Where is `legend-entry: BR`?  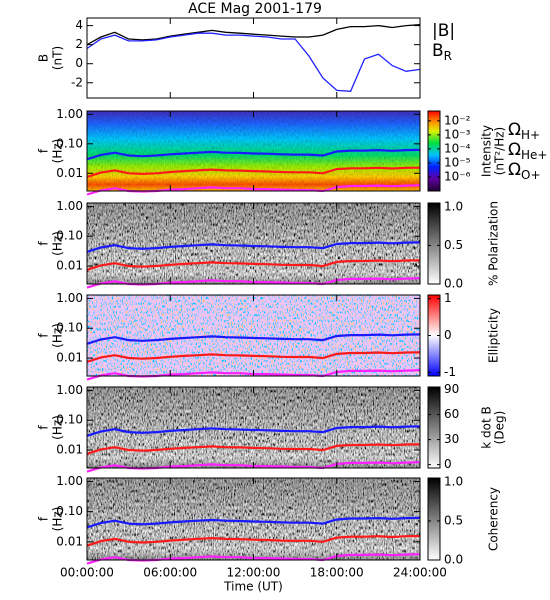 legend-entry: BR is located at coordinates (442, 52).